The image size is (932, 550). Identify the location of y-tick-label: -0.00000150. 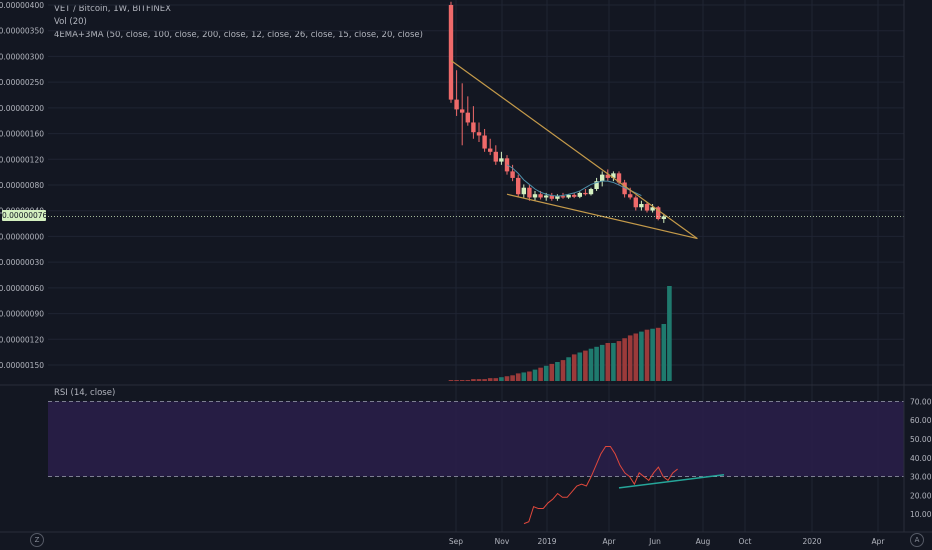
(22, 365).